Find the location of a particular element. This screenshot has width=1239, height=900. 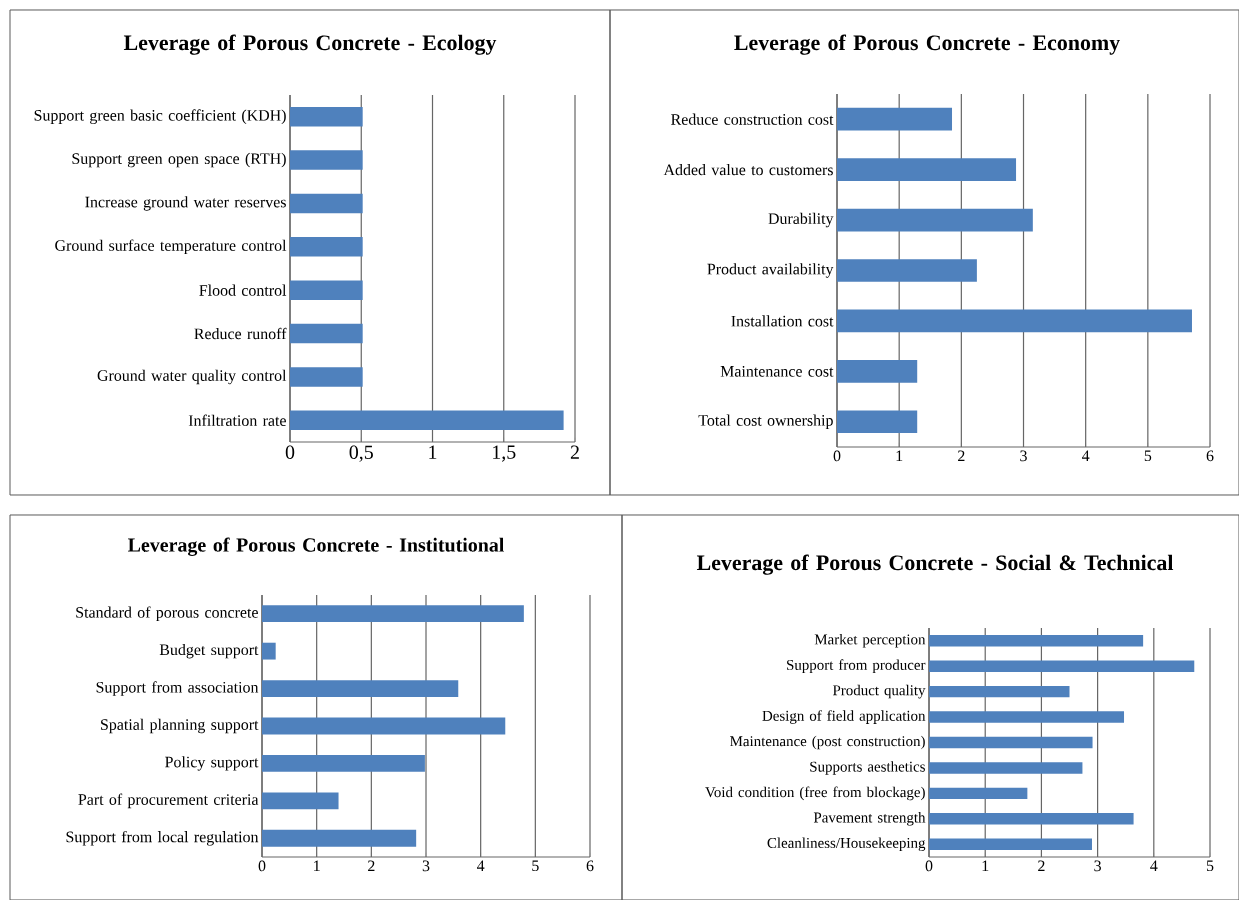

y-tick-label: Supports aesthetics is located at coordinates (867, 768).